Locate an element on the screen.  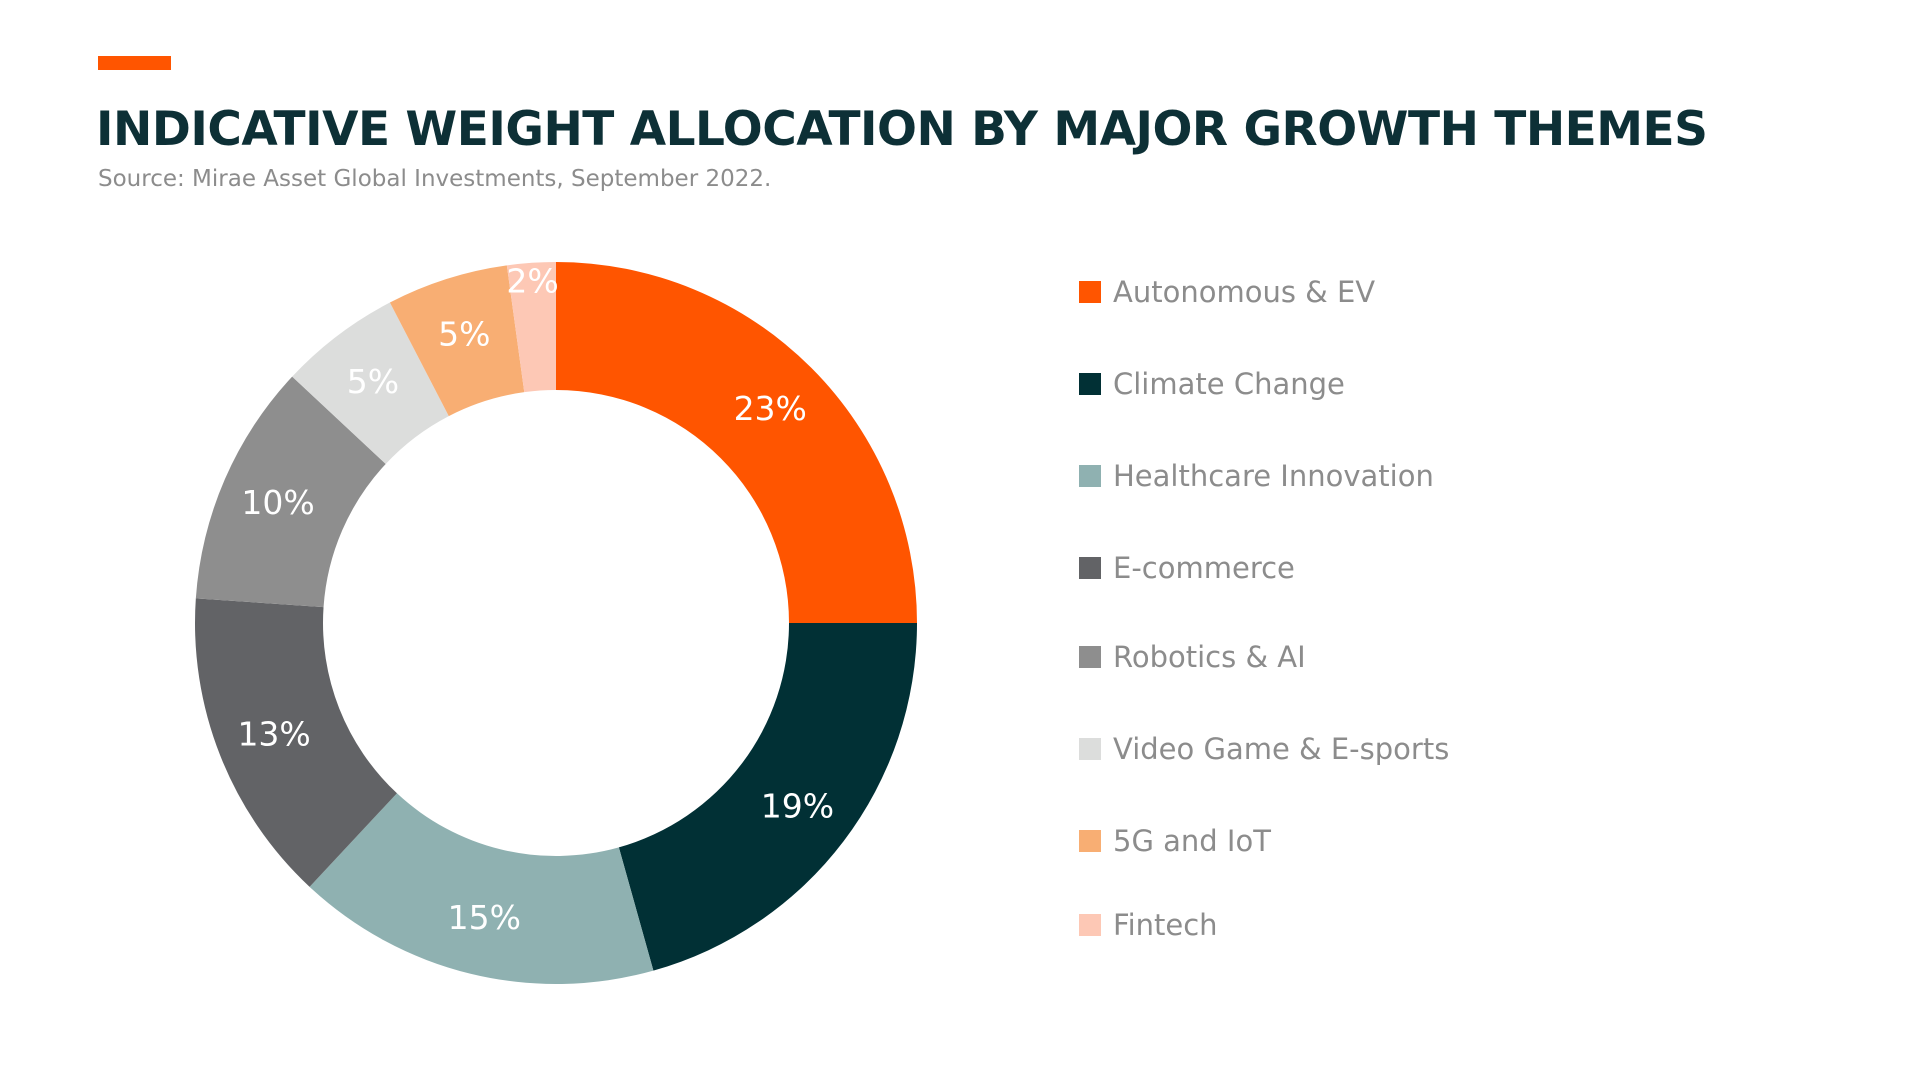
legend-label: E-commerce is located at coordinates (1204, 568).